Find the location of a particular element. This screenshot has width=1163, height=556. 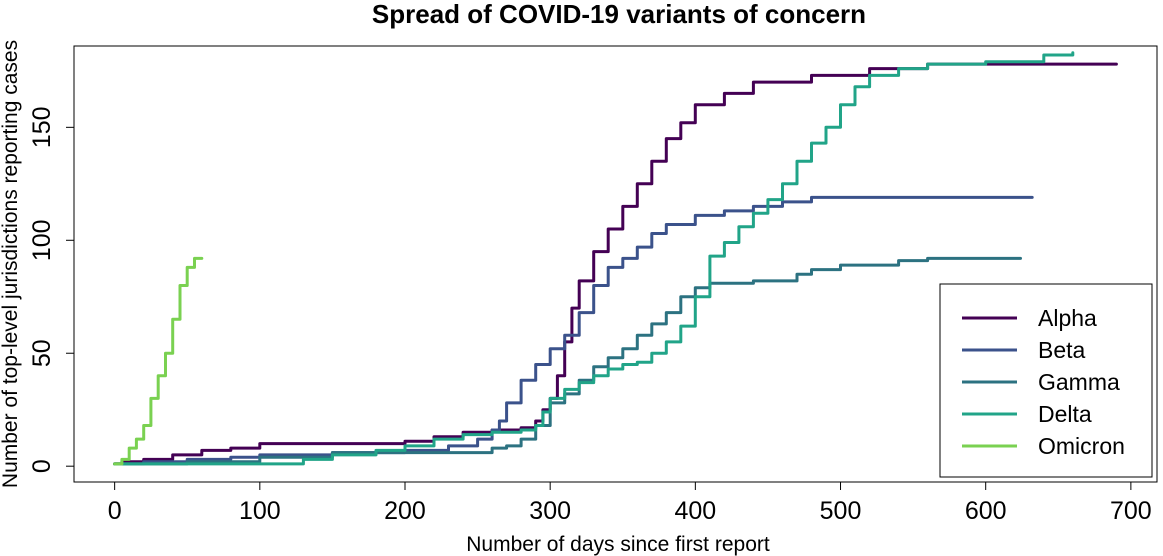

x-axis-label: Number of days since first report is located at coordinates (618, 544).